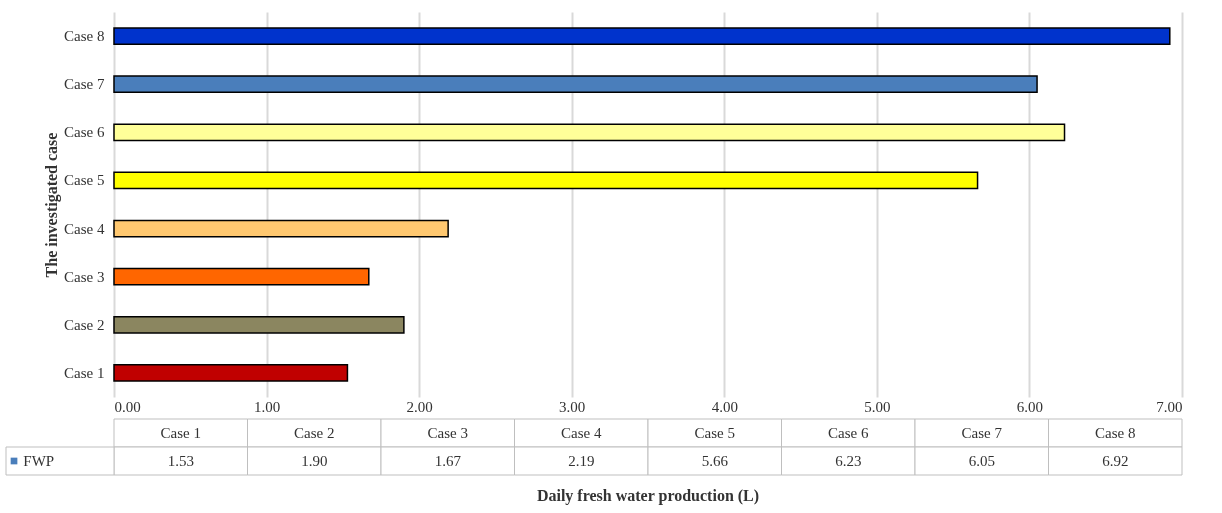 This screenshot has height=513, width=1222. What do you see at coordinates (724, 406) in the screenshot?
I see `x-tick-label: 4.00` at bounding box center [724, 406].